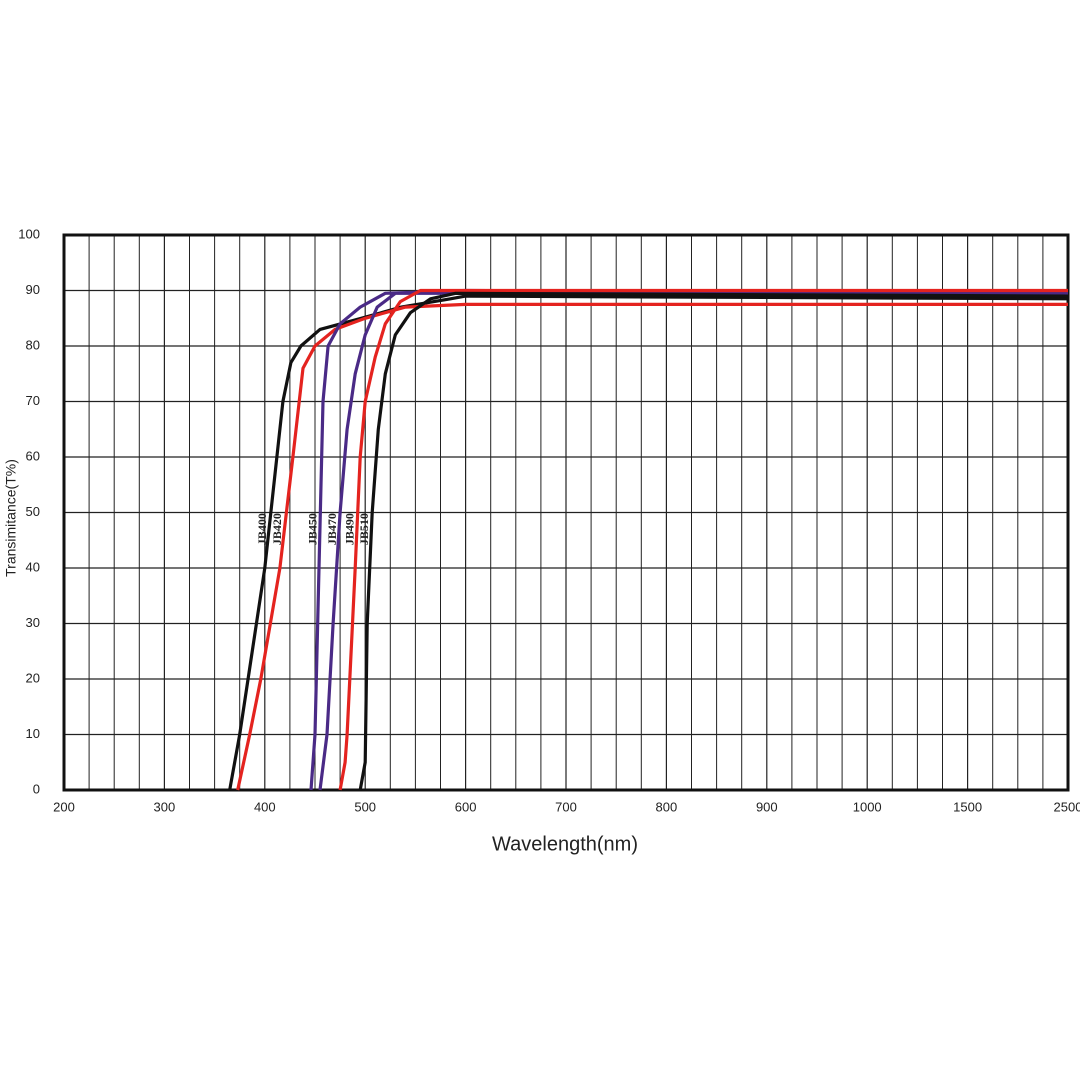 This screenshot has height=1080, width=1080. Describe the element at coordinates (33, 289) in the screenshot. I see `y-tick-label: 90` at that location.